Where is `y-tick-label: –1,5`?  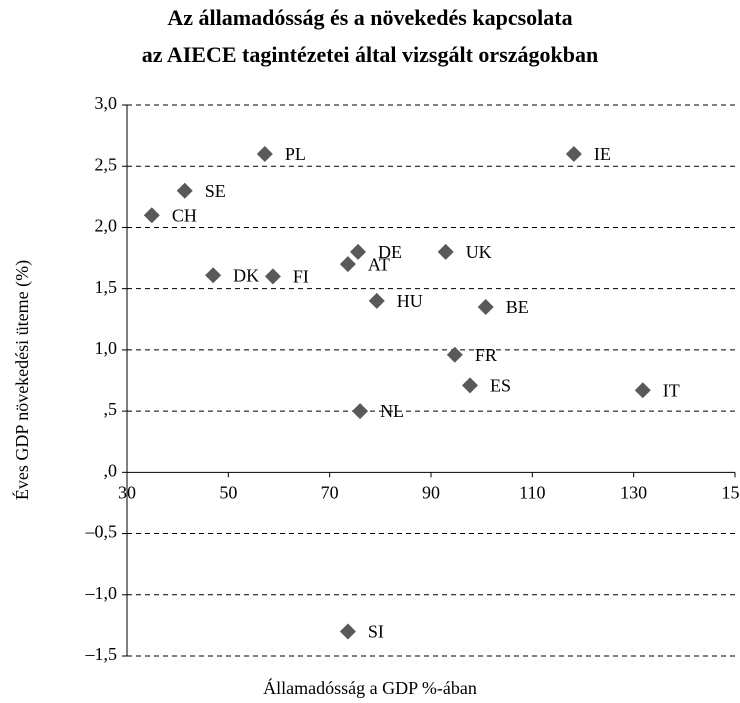
y-tick-label: –1,5 is located at coordinates (101, 654).